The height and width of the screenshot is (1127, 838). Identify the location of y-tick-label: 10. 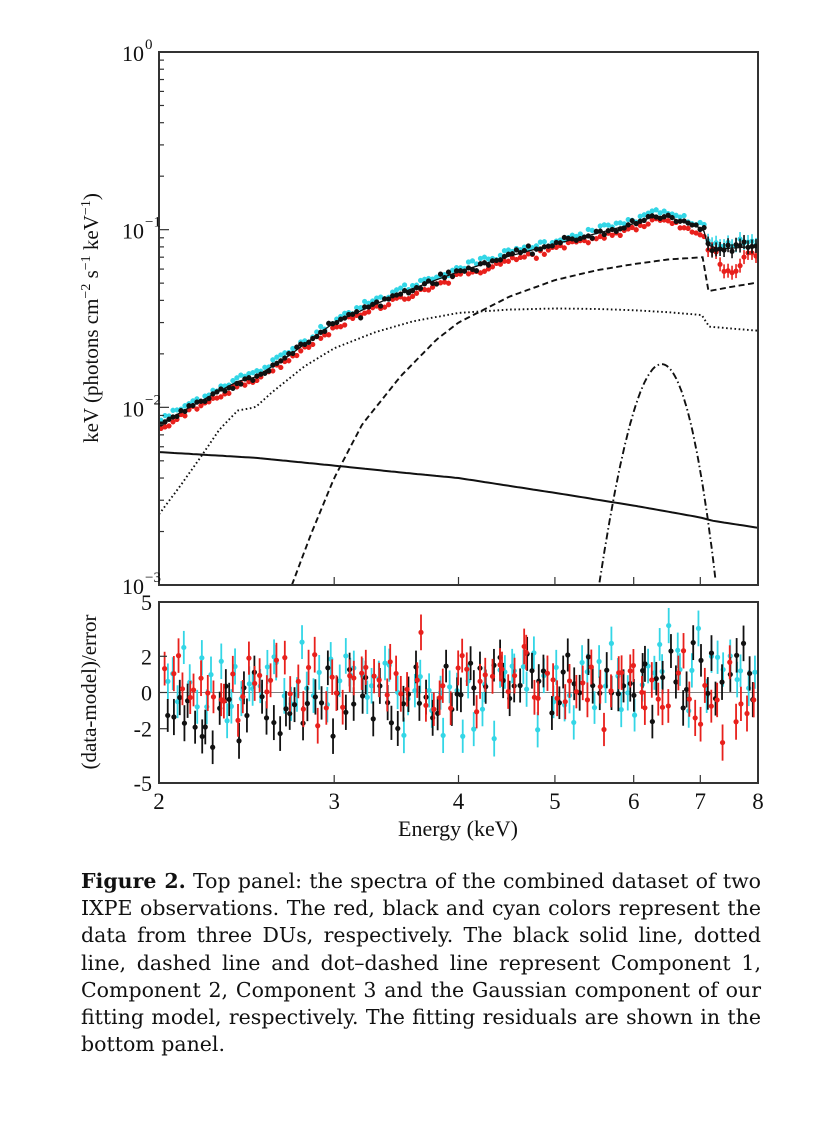
(133, 586).